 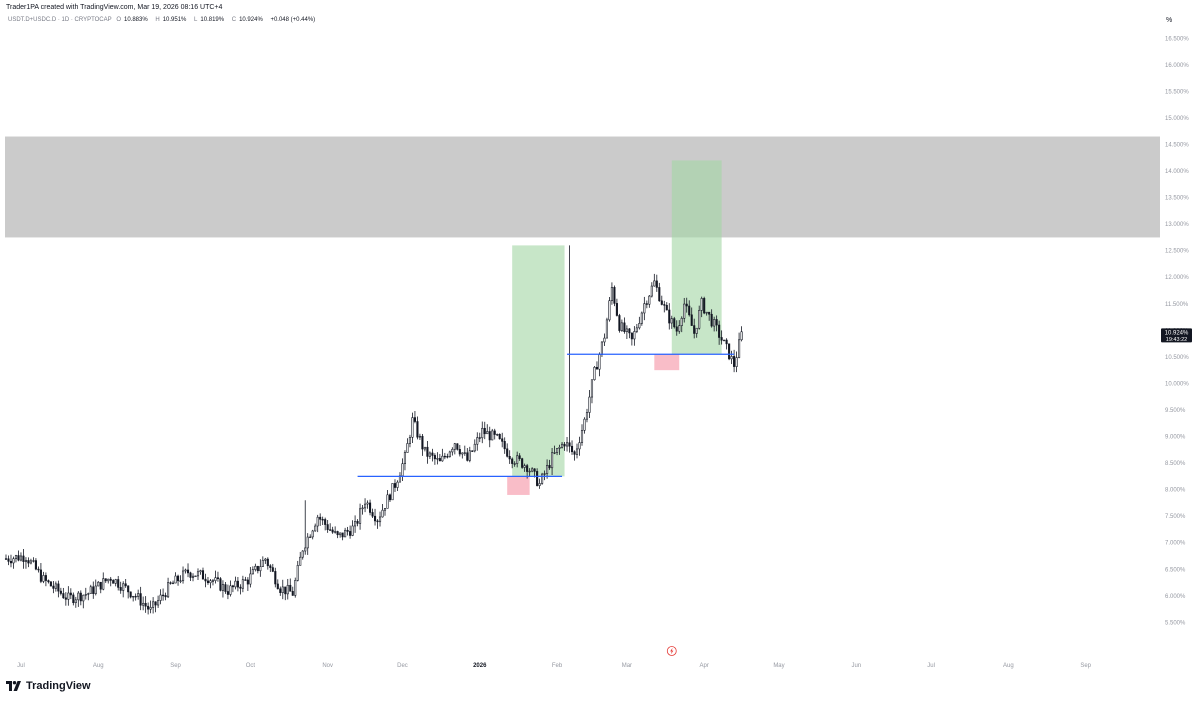 I want to click on tradingview-logo: TradingView, so click(x=48, y=686).